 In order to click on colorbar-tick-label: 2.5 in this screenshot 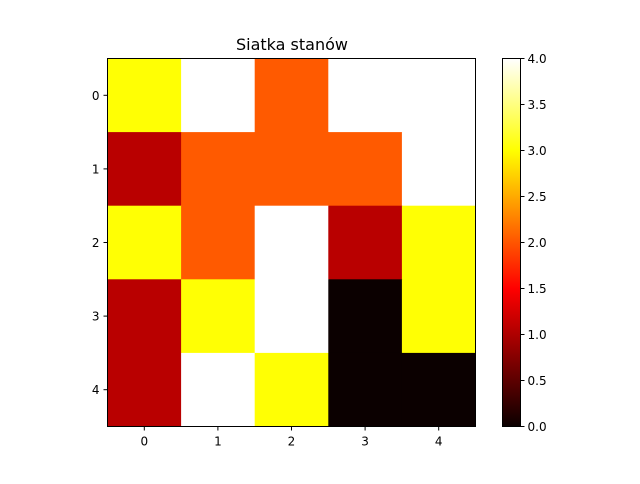, I will do `click(537, 197)`.